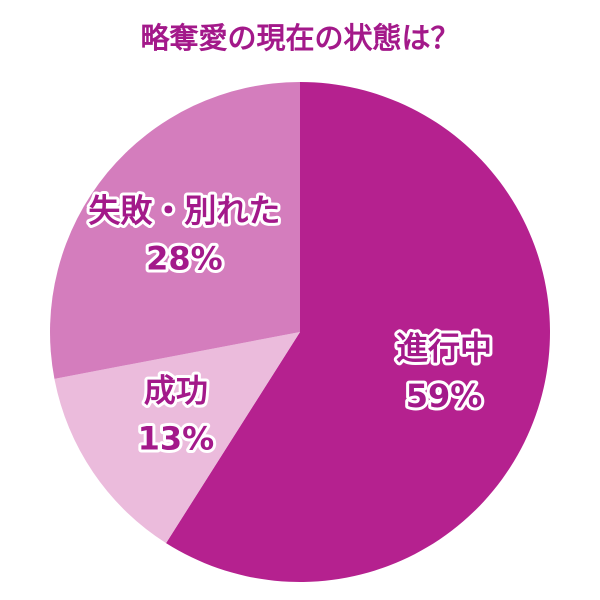 This screenshot has width=600, height=600. What do you see at coordinates (444, 396) in the screenshot?
I see `slice-value: 59%` at bounding box center [444, 396].